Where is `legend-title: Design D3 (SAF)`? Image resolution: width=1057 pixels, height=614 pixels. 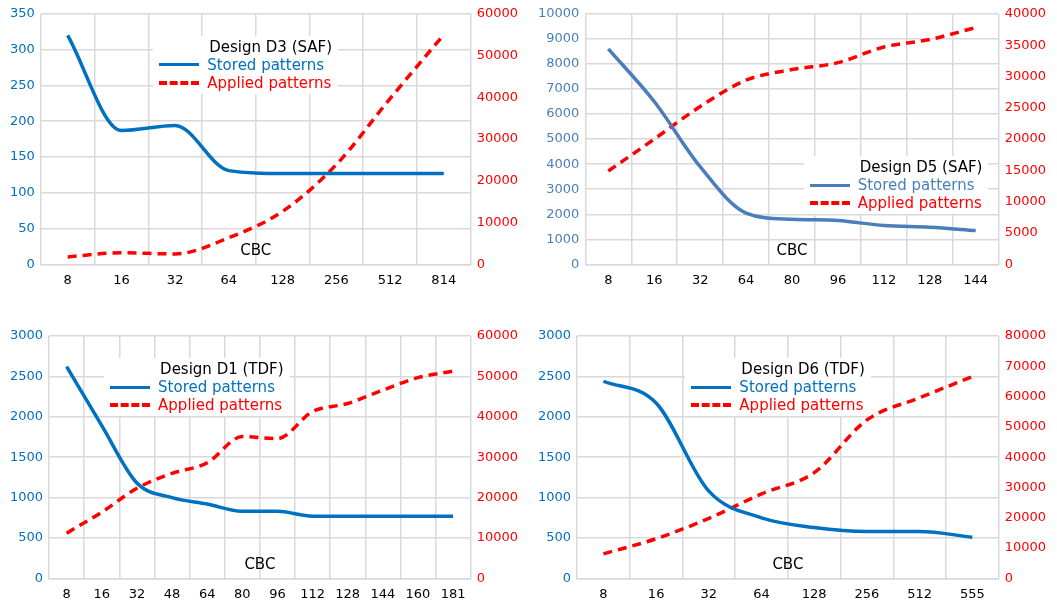
legend-title: Design D3 (SAF) is located at coordinates (270, 46).